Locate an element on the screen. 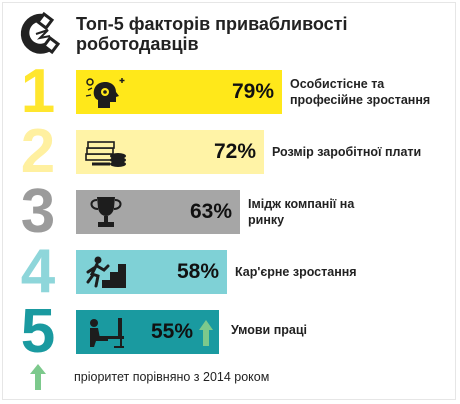 This screenshot has height=404, width=460. category-label-2-line-1: Розмір заробітної плати is located at coordinates (347, 152).